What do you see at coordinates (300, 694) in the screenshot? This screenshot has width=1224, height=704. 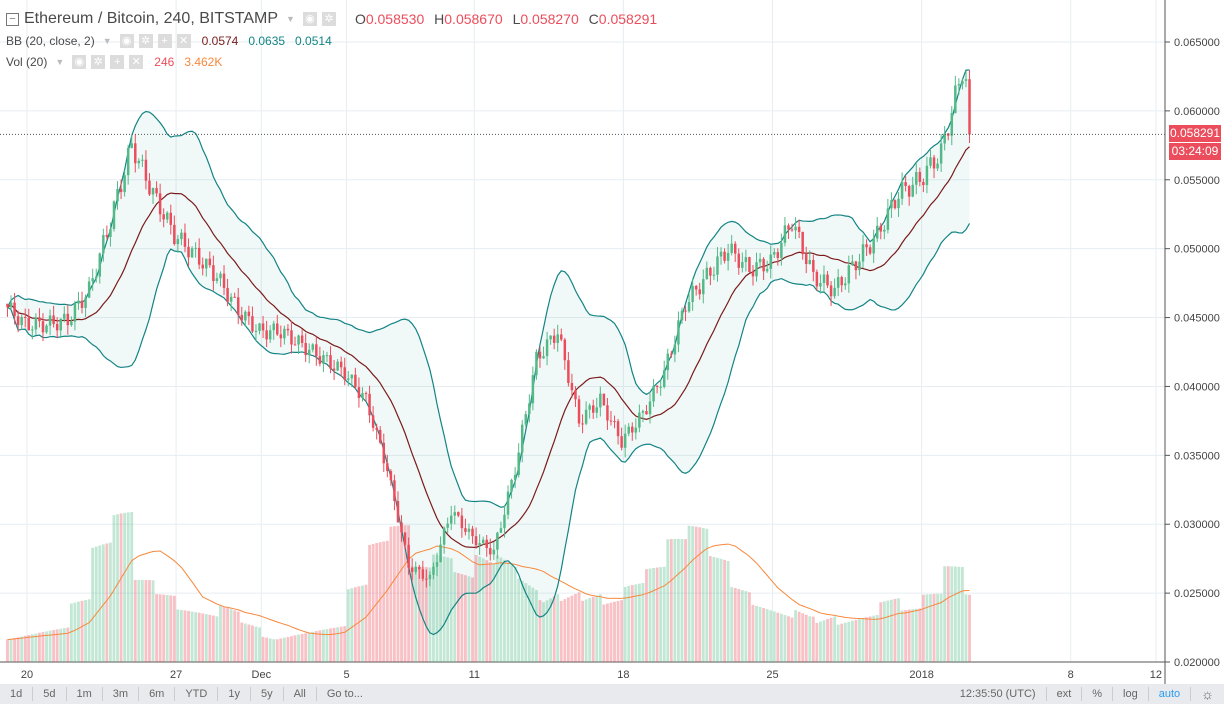 I see `range-all: All` at bounding box center [300, 694].